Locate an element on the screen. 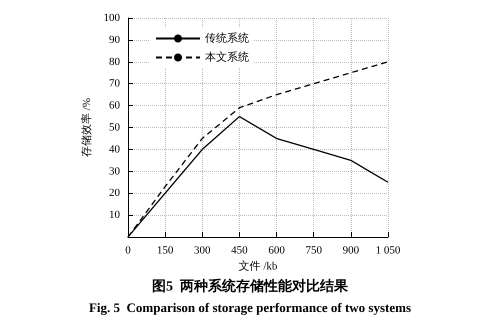 This screenshot has width=500, height=323. x-tick-label: 0 is located at coordinates (128, 250).